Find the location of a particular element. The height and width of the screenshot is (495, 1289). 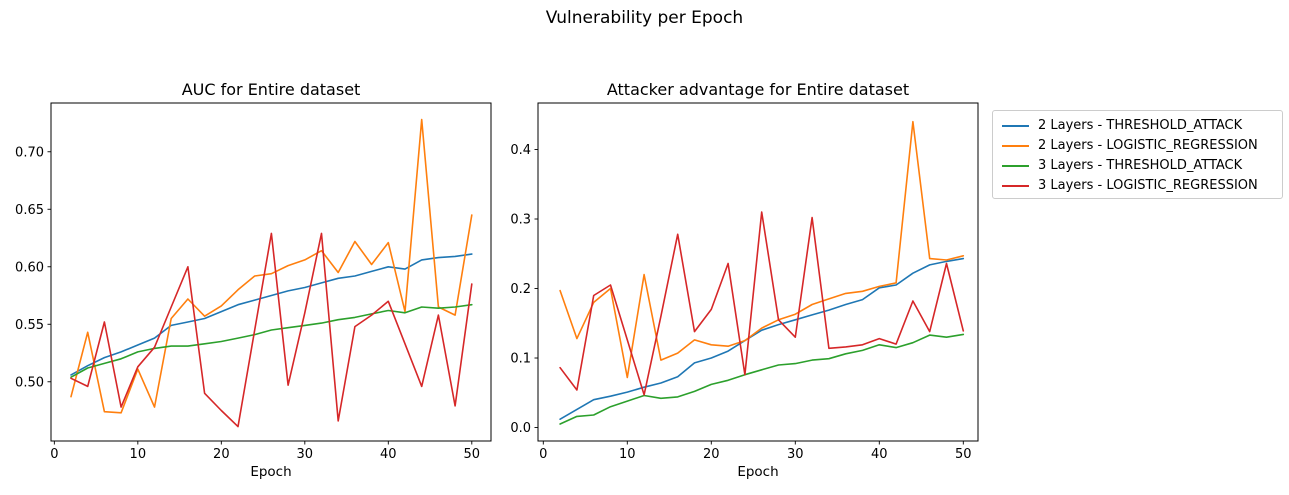

y-tick-label: 0.1 is located at coordinates (520, 359).